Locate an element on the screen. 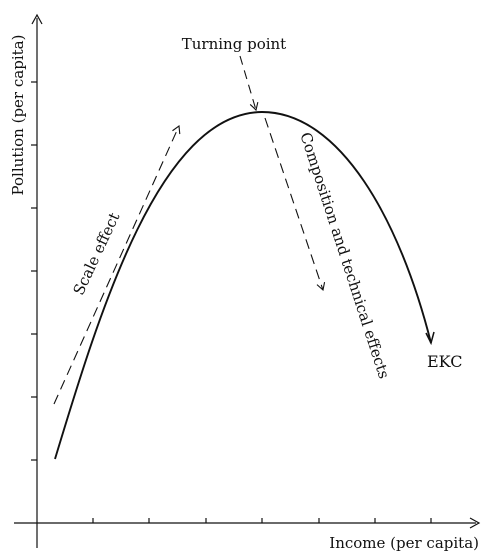  scale-effect-label: Scale effect is located at coordinates (97, 254).